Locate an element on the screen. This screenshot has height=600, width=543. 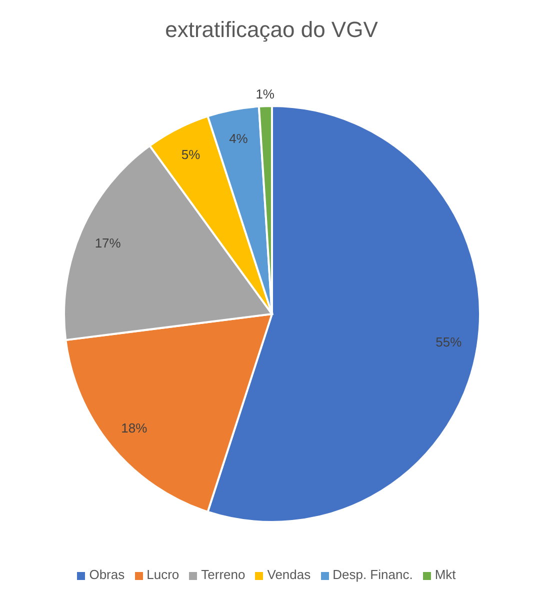
data-label: 17% is located at coordinates (108, 242).